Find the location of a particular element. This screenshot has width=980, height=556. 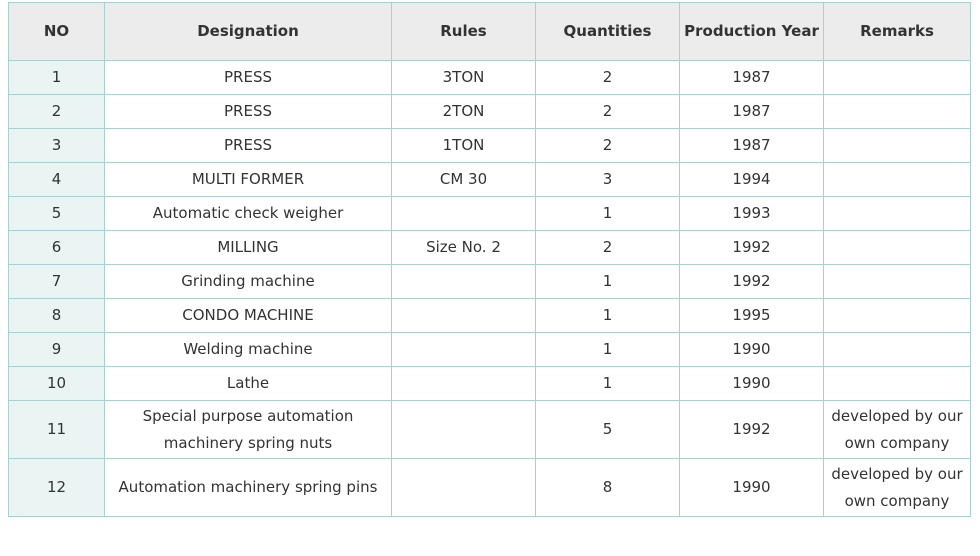

cell-quantities: 3 is located at coordinates (607, 179).